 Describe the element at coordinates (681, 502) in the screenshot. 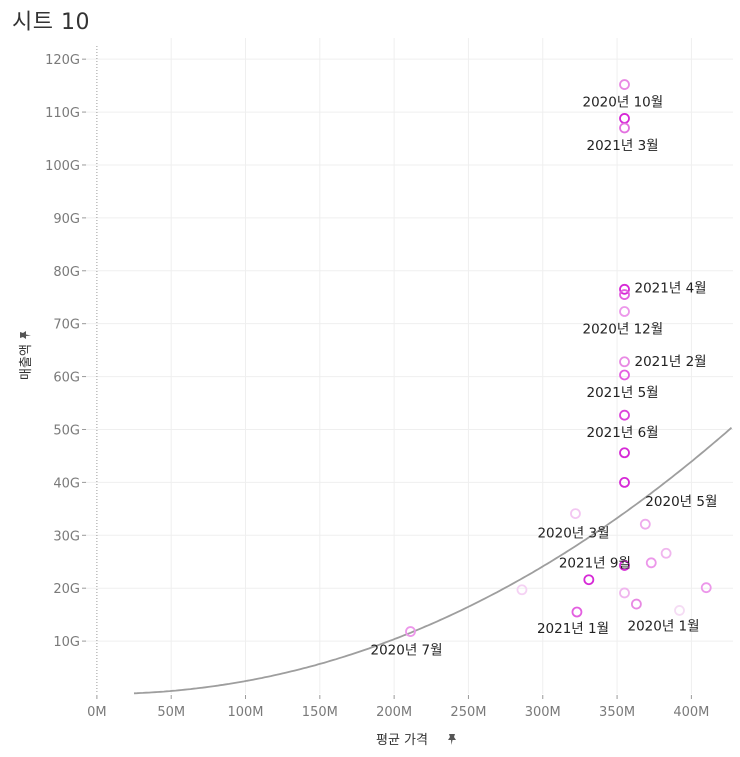

I see `point-label-7: 2020년 5월` at that location.